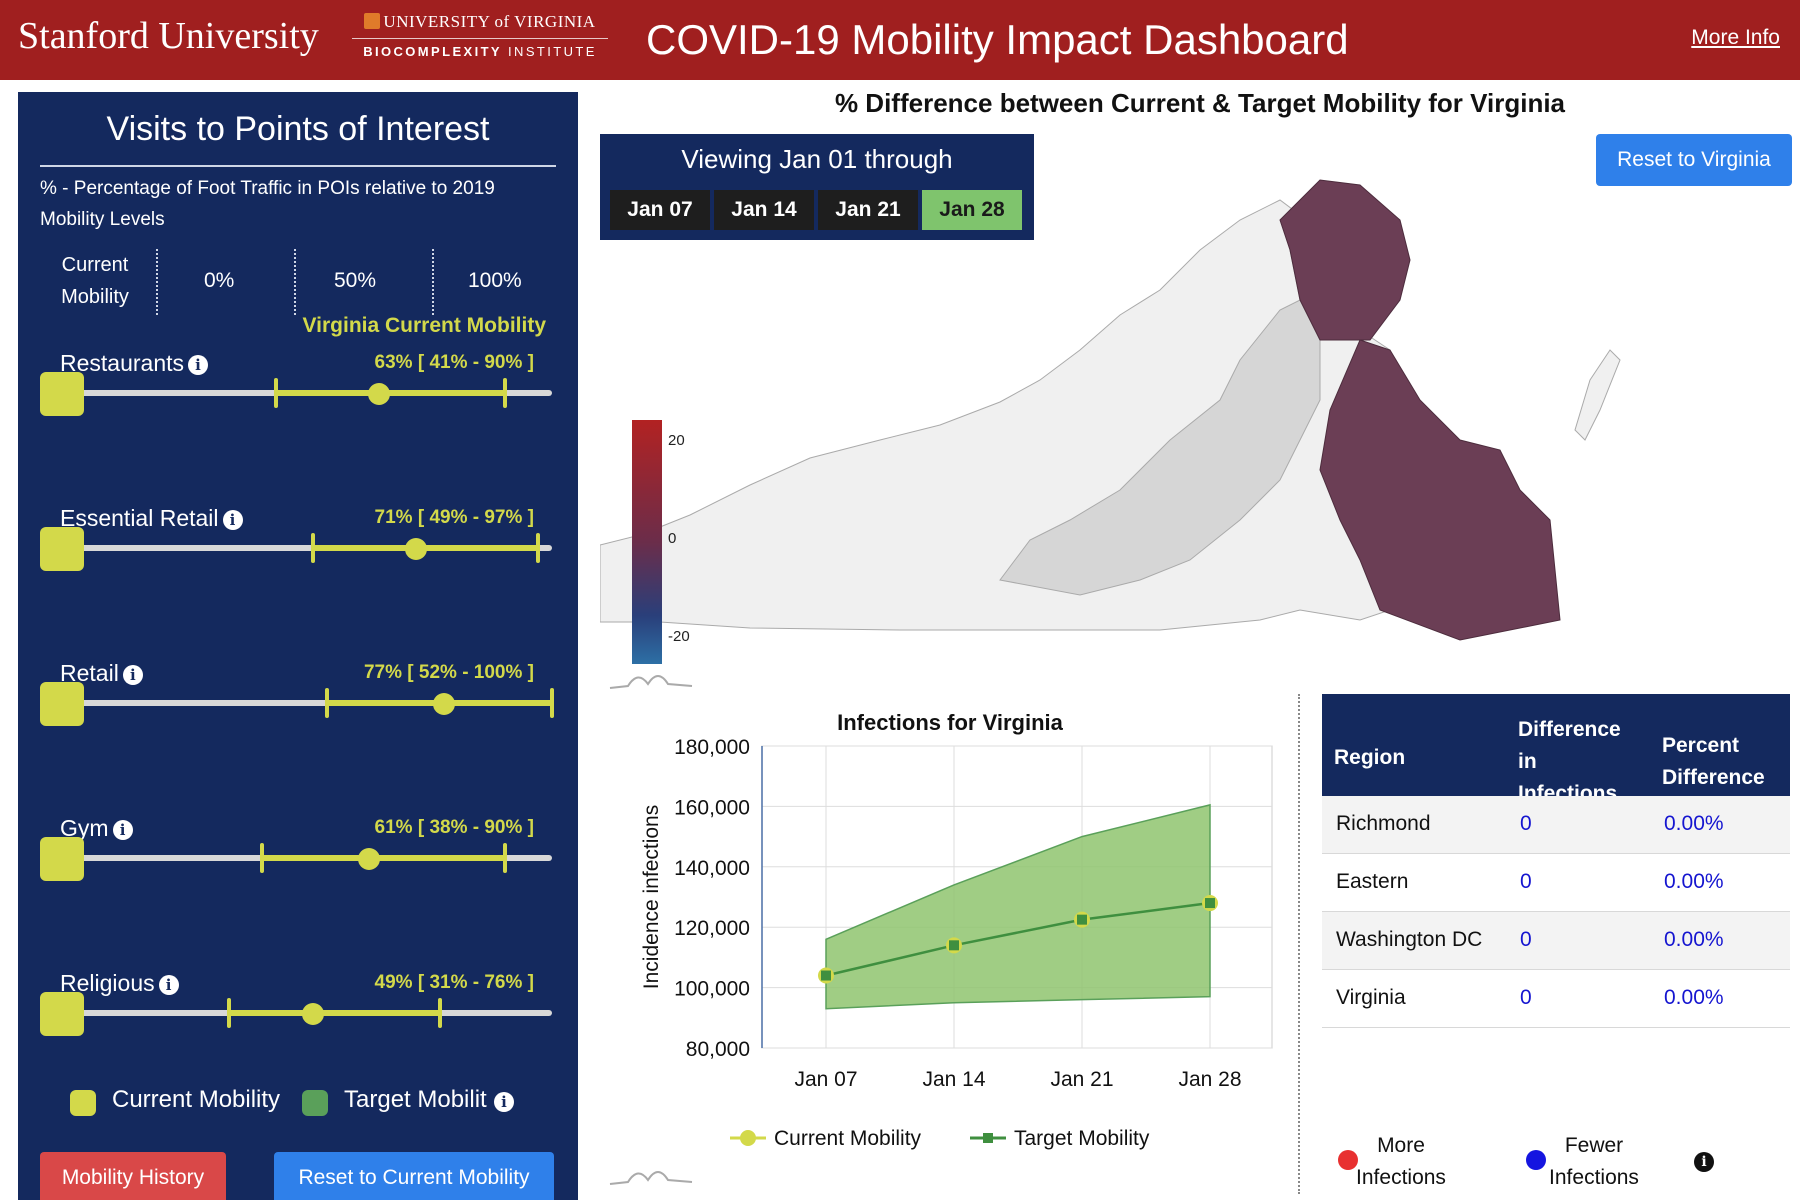  I want to click on slider-religious: Religious i 49% [ 31% - 76% ], so click(298, 1030).